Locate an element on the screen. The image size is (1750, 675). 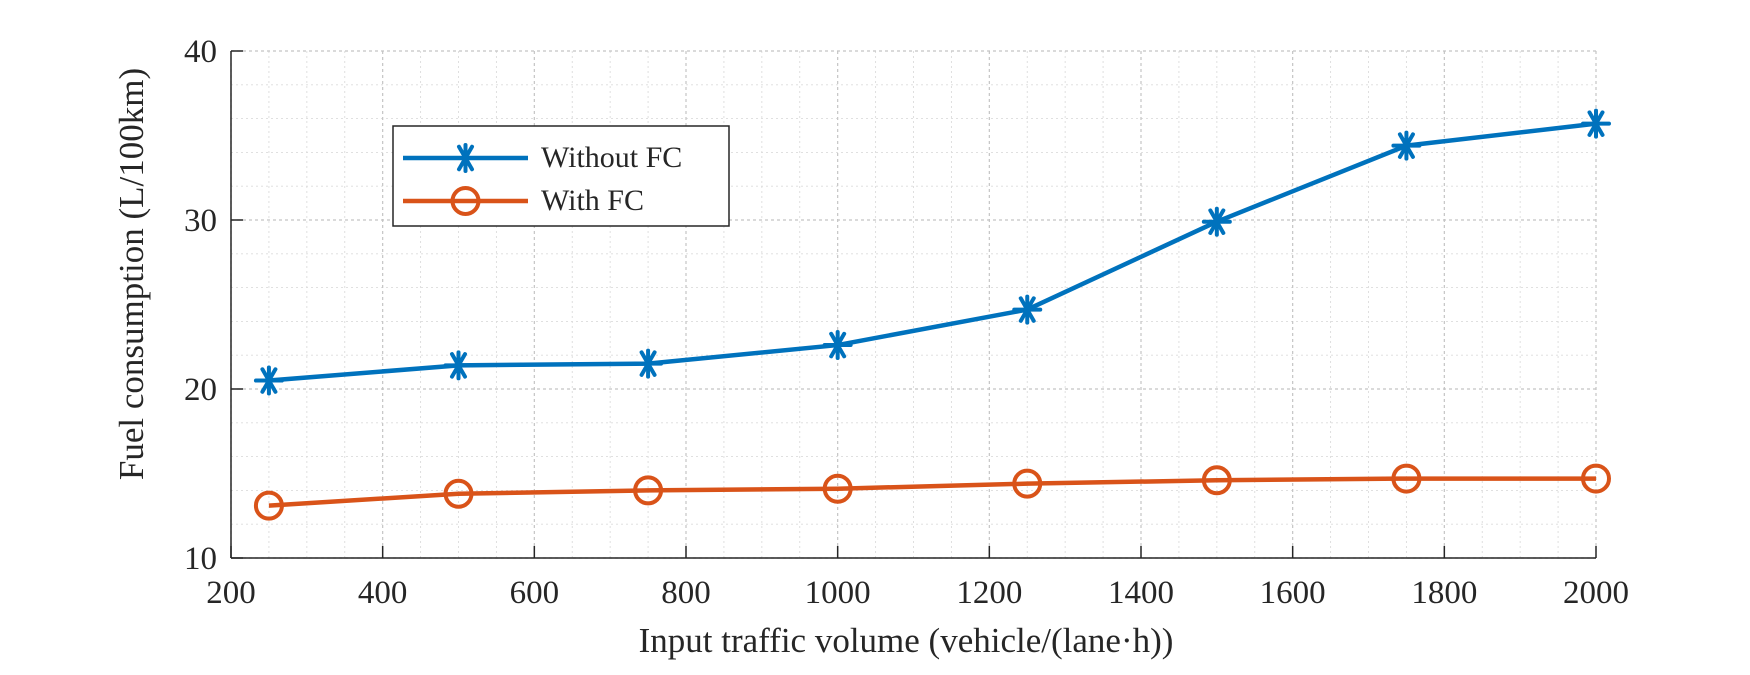
y-tick-label: 20 is located at coordinates (200, 390).